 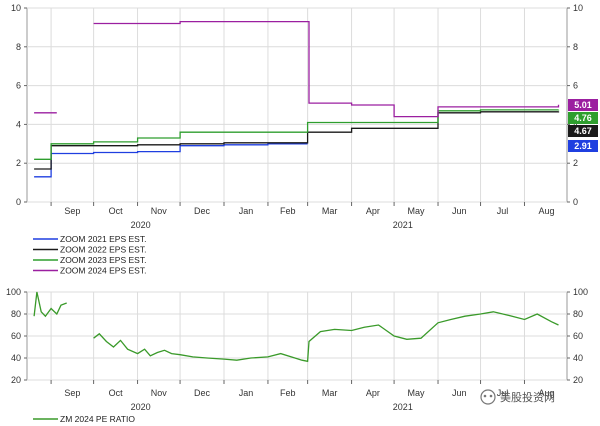 What do you see at coordinates (16, 8) in the screenshot?
I see `y-tick-label-left: 10` at bounding box center [16, 8].